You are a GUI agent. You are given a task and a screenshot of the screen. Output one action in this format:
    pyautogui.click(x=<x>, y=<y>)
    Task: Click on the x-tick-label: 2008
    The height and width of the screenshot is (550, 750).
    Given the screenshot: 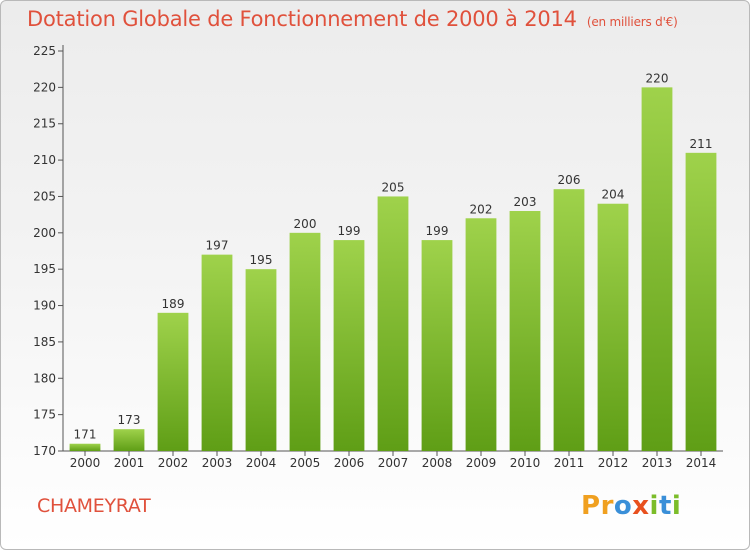 What is the action you would take?
    pyautogui.click(x=437, y=463)
    